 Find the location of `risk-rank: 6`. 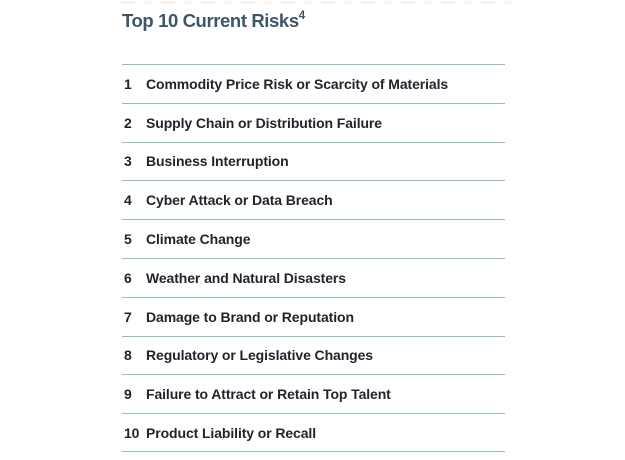

risk-rank: 6 is located at coordinates (128, 277).